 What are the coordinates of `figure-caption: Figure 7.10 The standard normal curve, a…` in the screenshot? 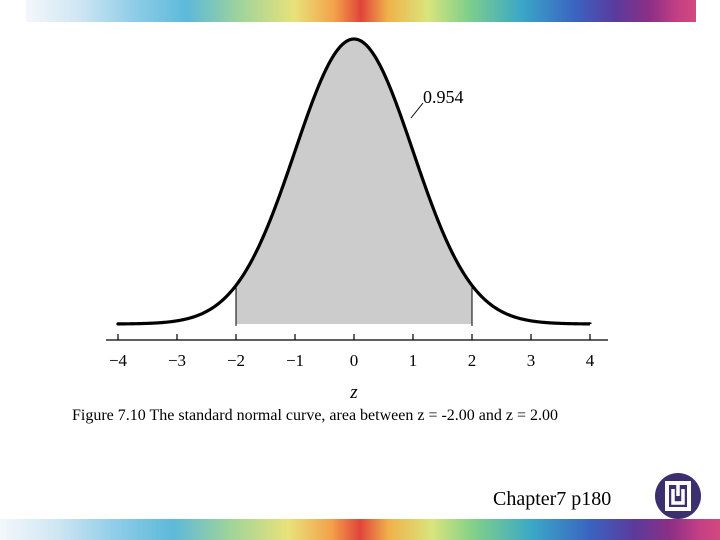 It's located at (315, 415).